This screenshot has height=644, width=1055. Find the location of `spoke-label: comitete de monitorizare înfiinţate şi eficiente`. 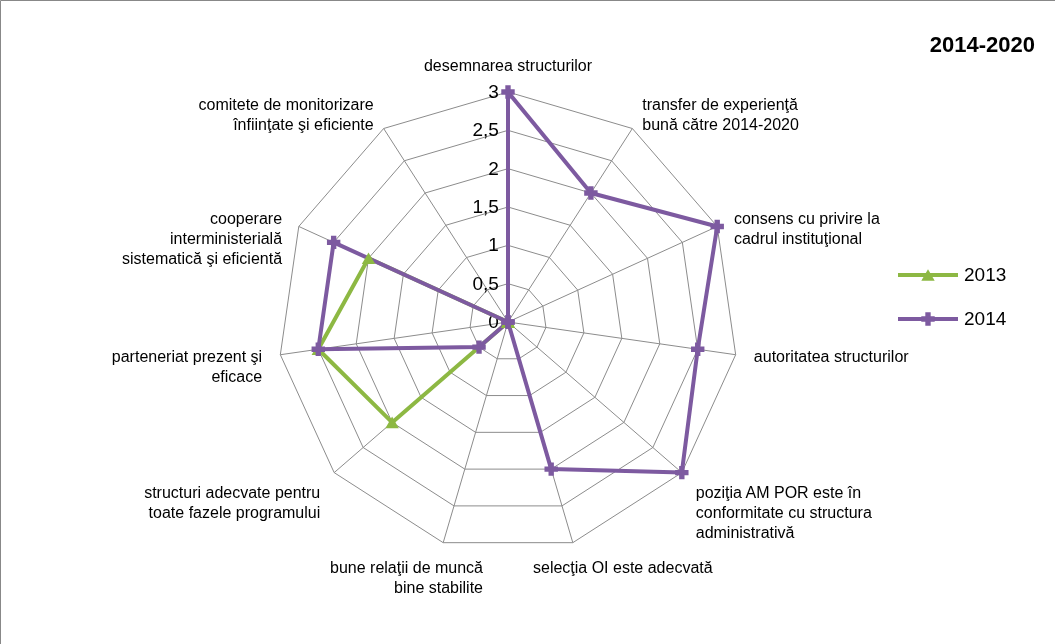

spoke-label: comitete de monitorizare înfiinţate şi eficiente is located at coordinates (286, 115).